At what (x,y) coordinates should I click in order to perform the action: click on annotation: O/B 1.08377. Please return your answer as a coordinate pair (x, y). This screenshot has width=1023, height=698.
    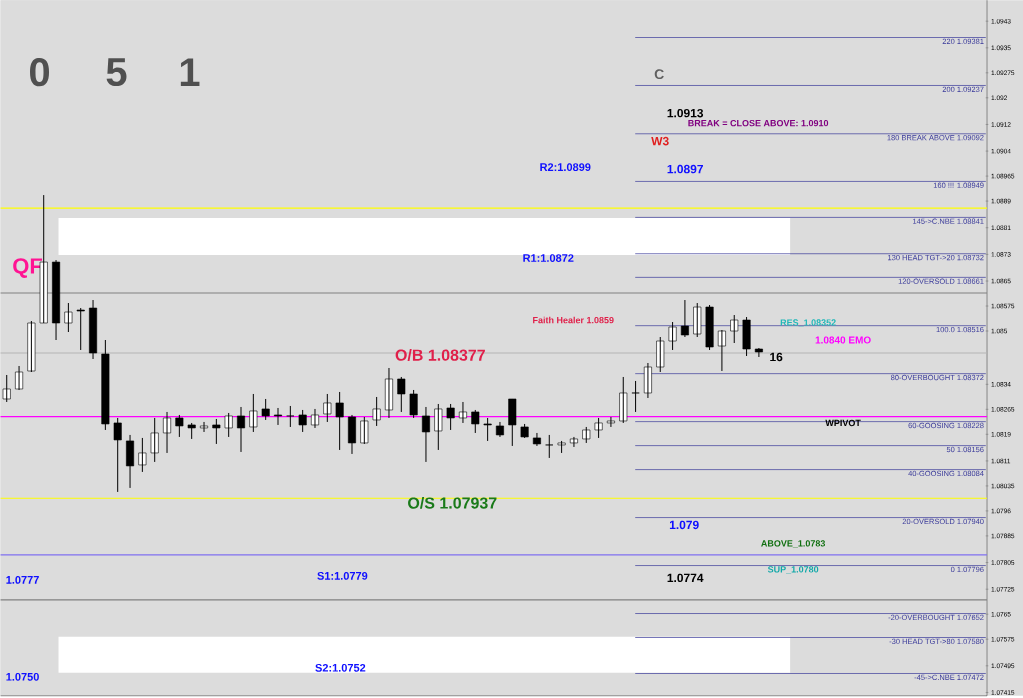
    Looking at the image, I should click on (440, 355).